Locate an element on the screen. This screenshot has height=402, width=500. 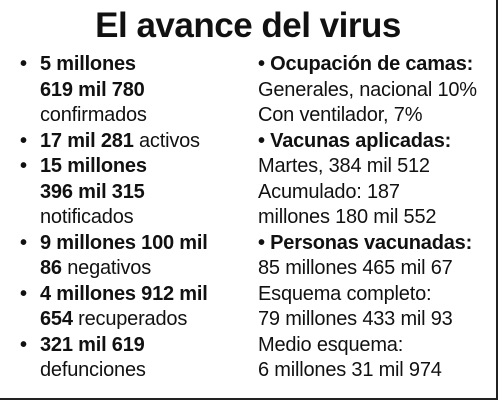
beds-ventilator: Con ventilador, 7% is located at coordinates (340, 115).